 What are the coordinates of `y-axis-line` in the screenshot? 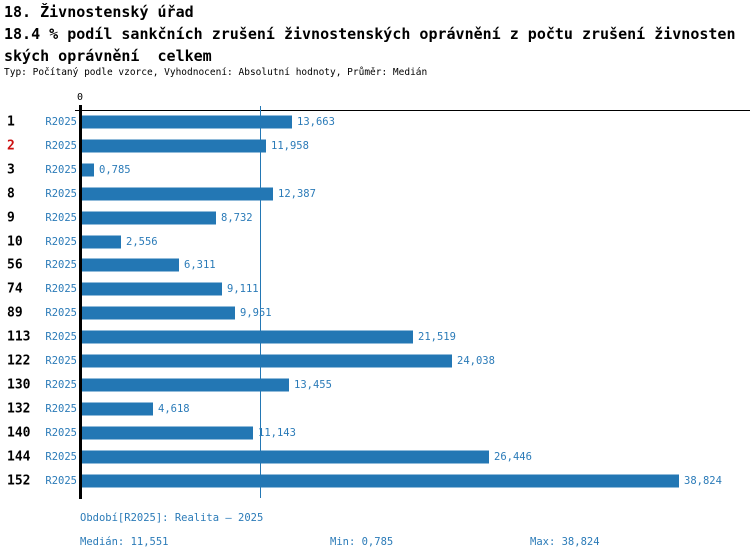 It's located at (80, 302).